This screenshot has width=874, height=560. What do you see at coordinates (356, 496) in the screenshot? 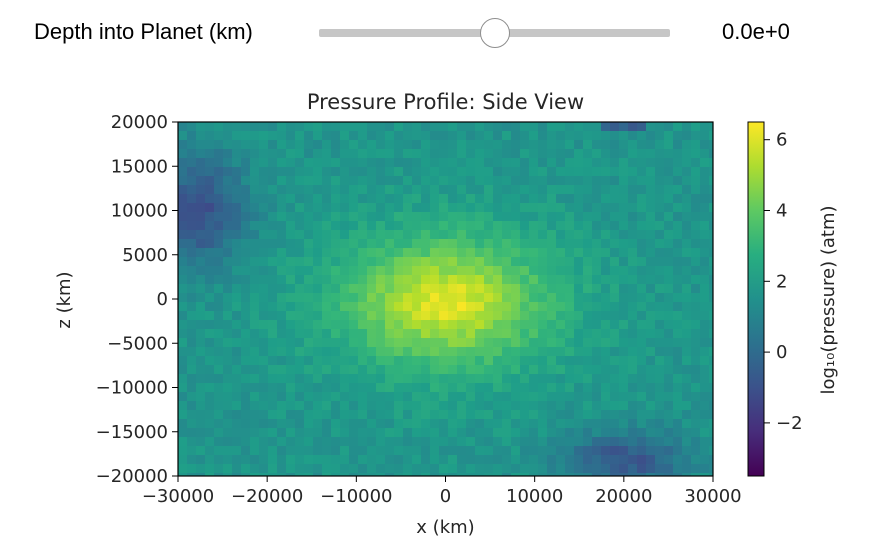
I see `x-tick-label: −10000` at bounding box center [356, 496].